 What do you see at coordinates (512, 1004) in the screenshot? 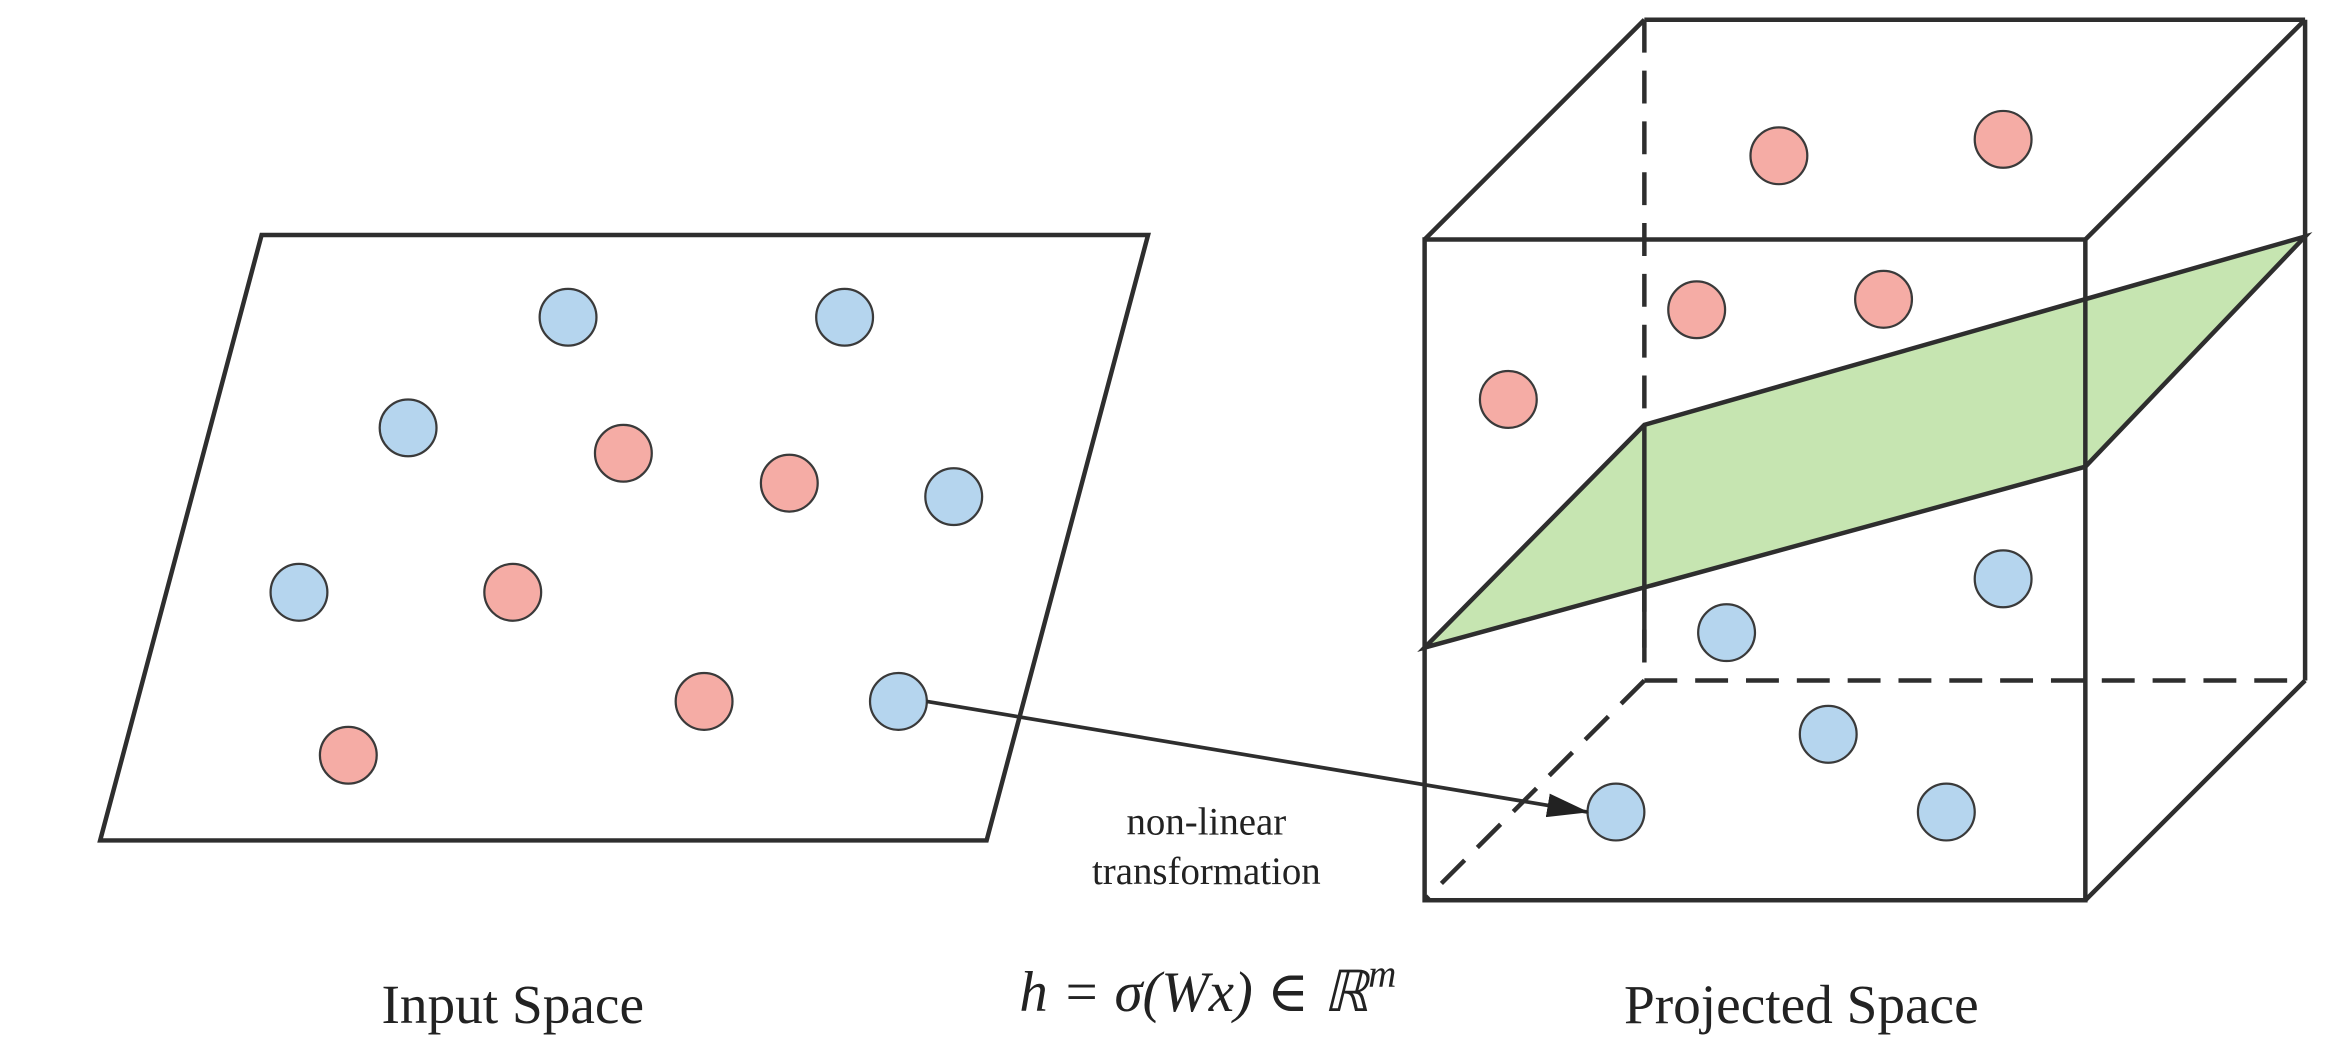
I see `input-space-label: Input Space` at bounding box center [512, 1004].